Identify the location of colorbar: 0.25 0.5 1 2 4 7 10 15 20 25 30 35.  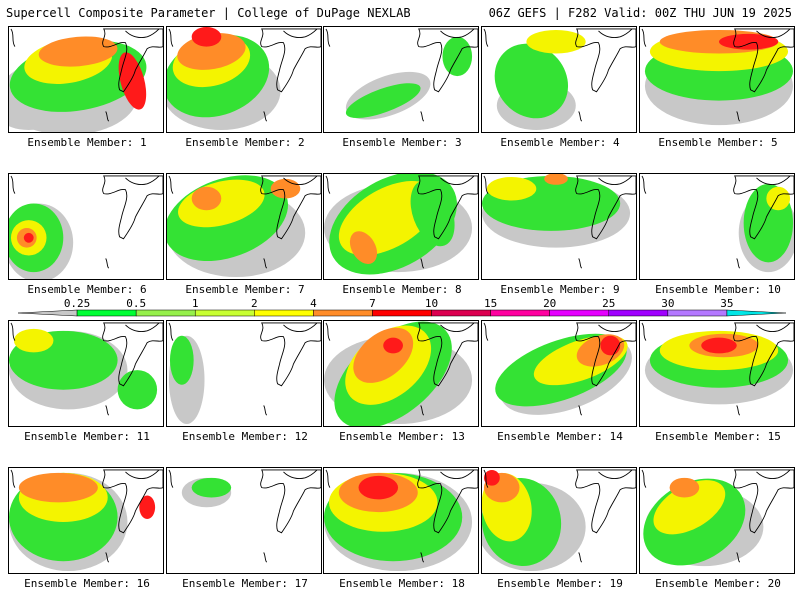
(400, 309).